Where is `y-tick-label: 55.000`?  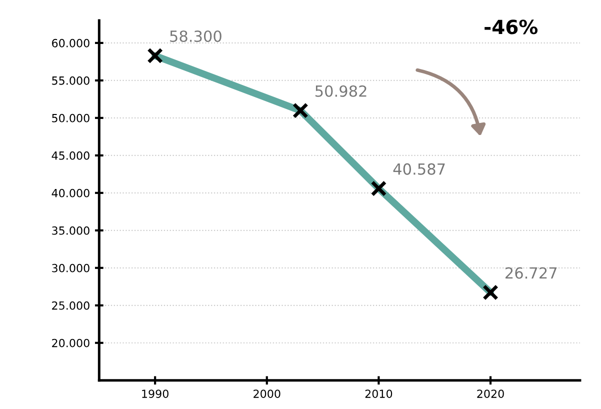
y-tick-label: 55.000 is located at coordinates (71, 80).